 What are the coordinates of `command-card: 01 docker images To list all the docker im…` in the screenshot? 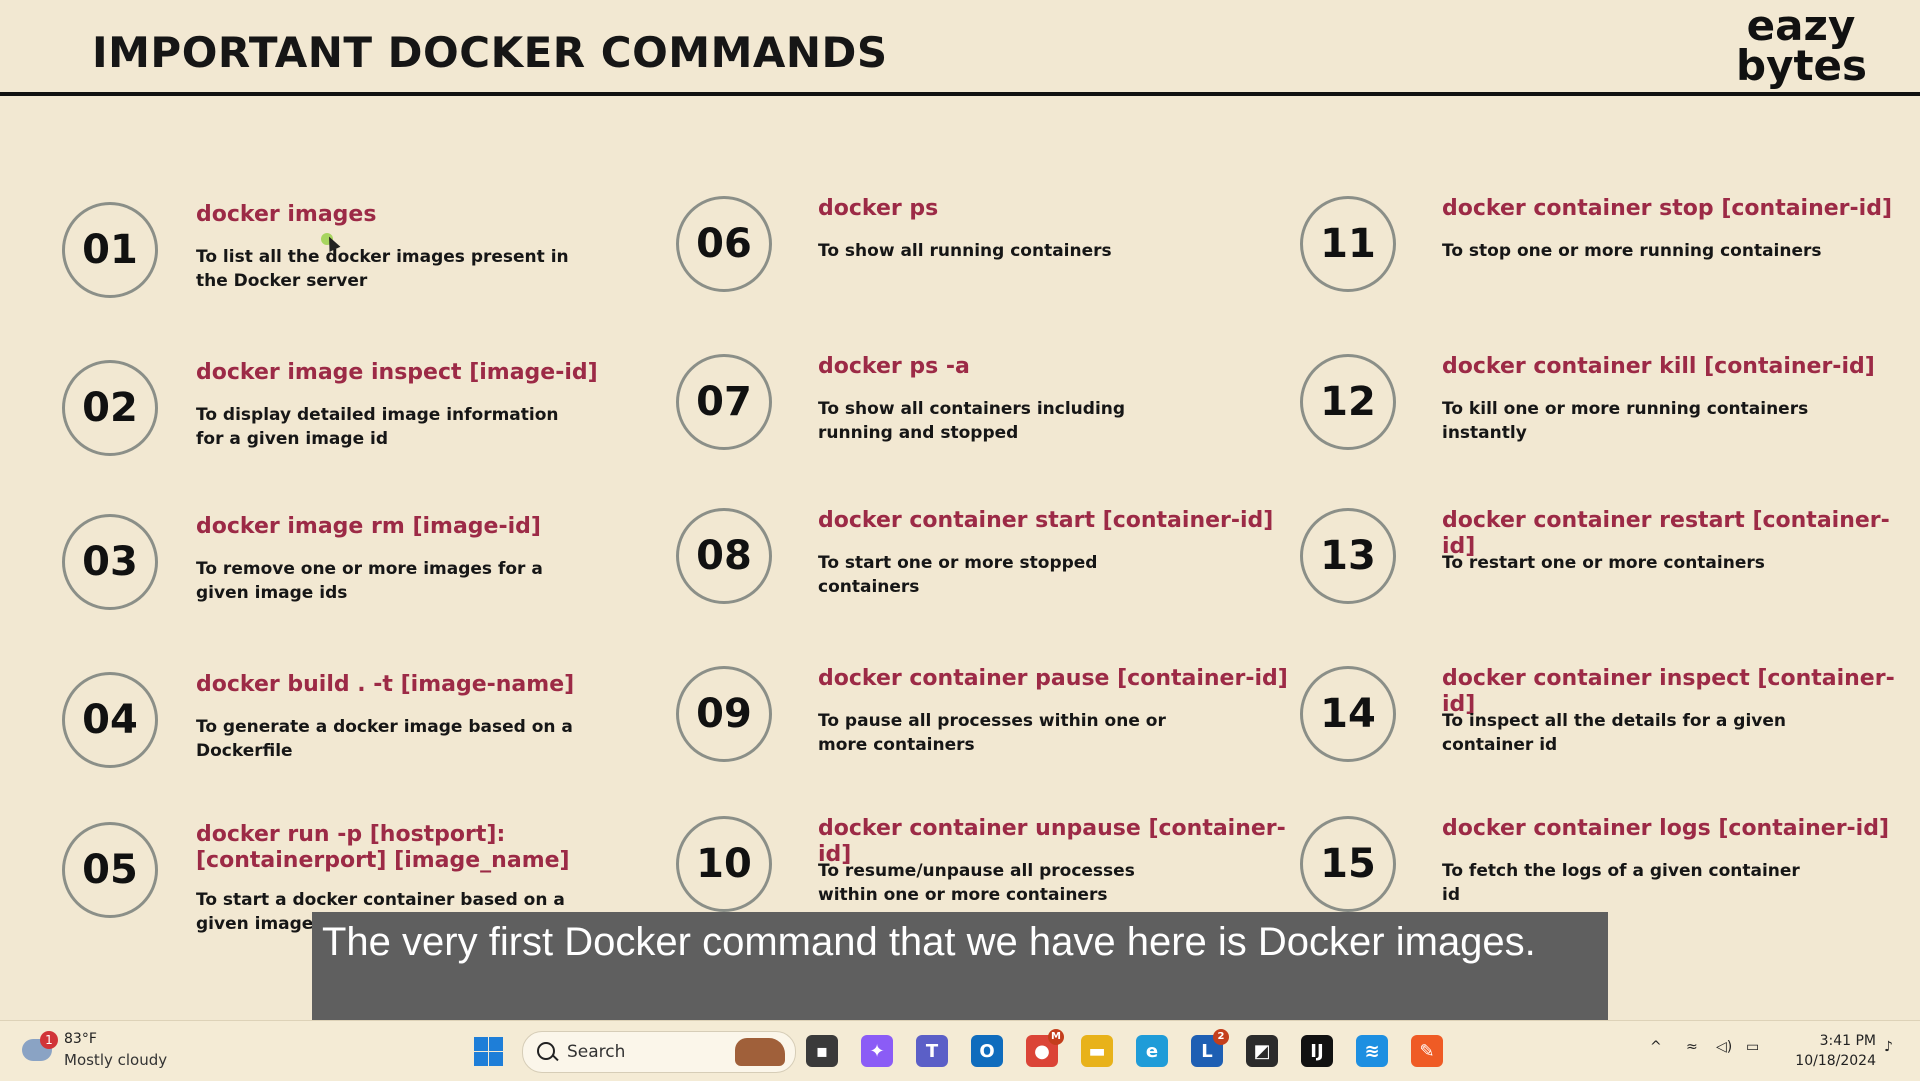 It's located at (362, 267).